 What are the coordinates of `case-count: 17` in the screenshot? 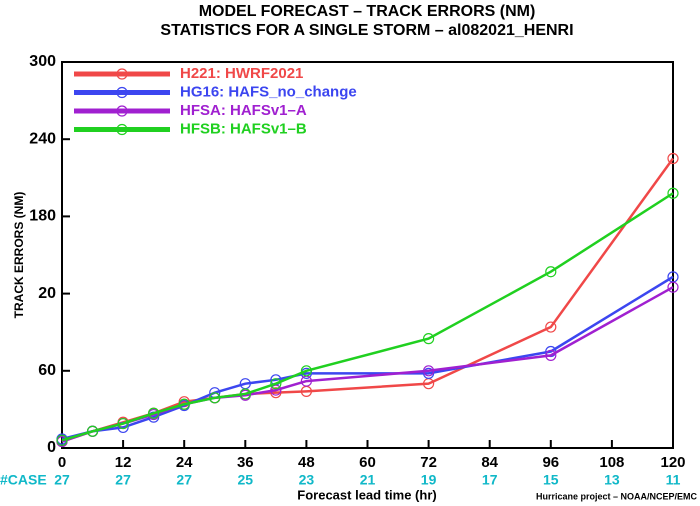 It's located at (490, 480).